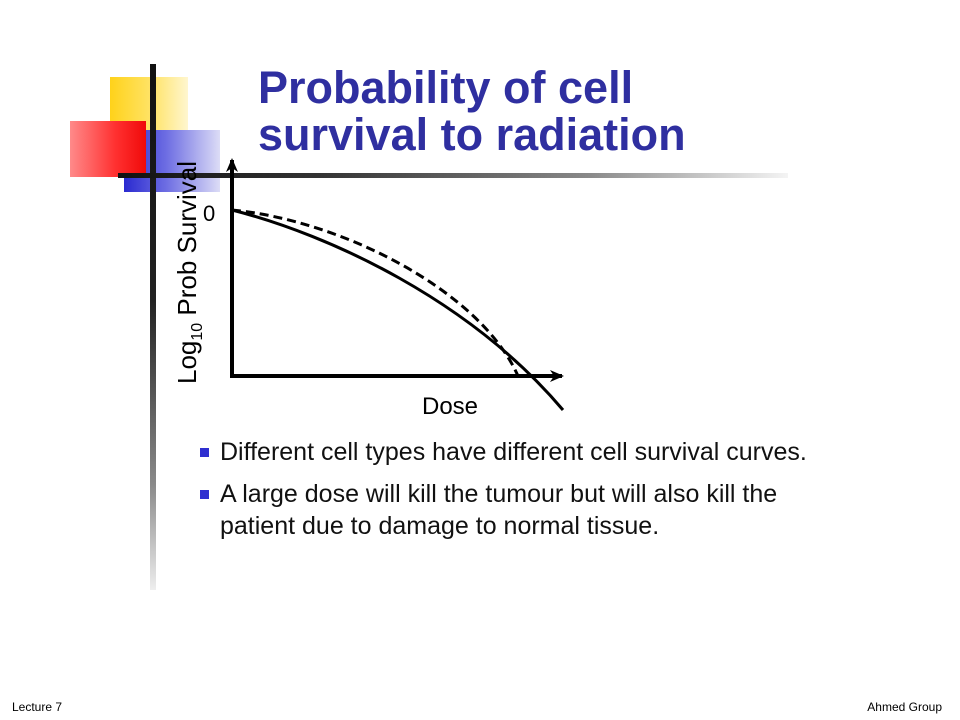 This screenshot has width=960, height=720. I want to click on footer-lecture-label: Lecture 7, so click(37, 707).